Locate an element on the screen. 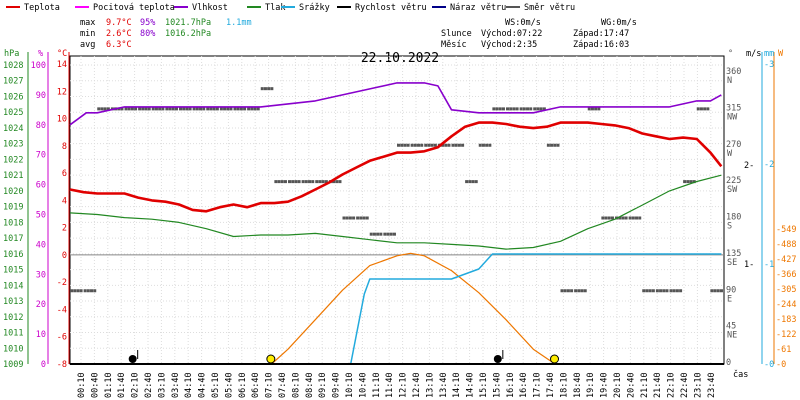  x-tick-label: 01:10 is located at coordinates (109, 385).